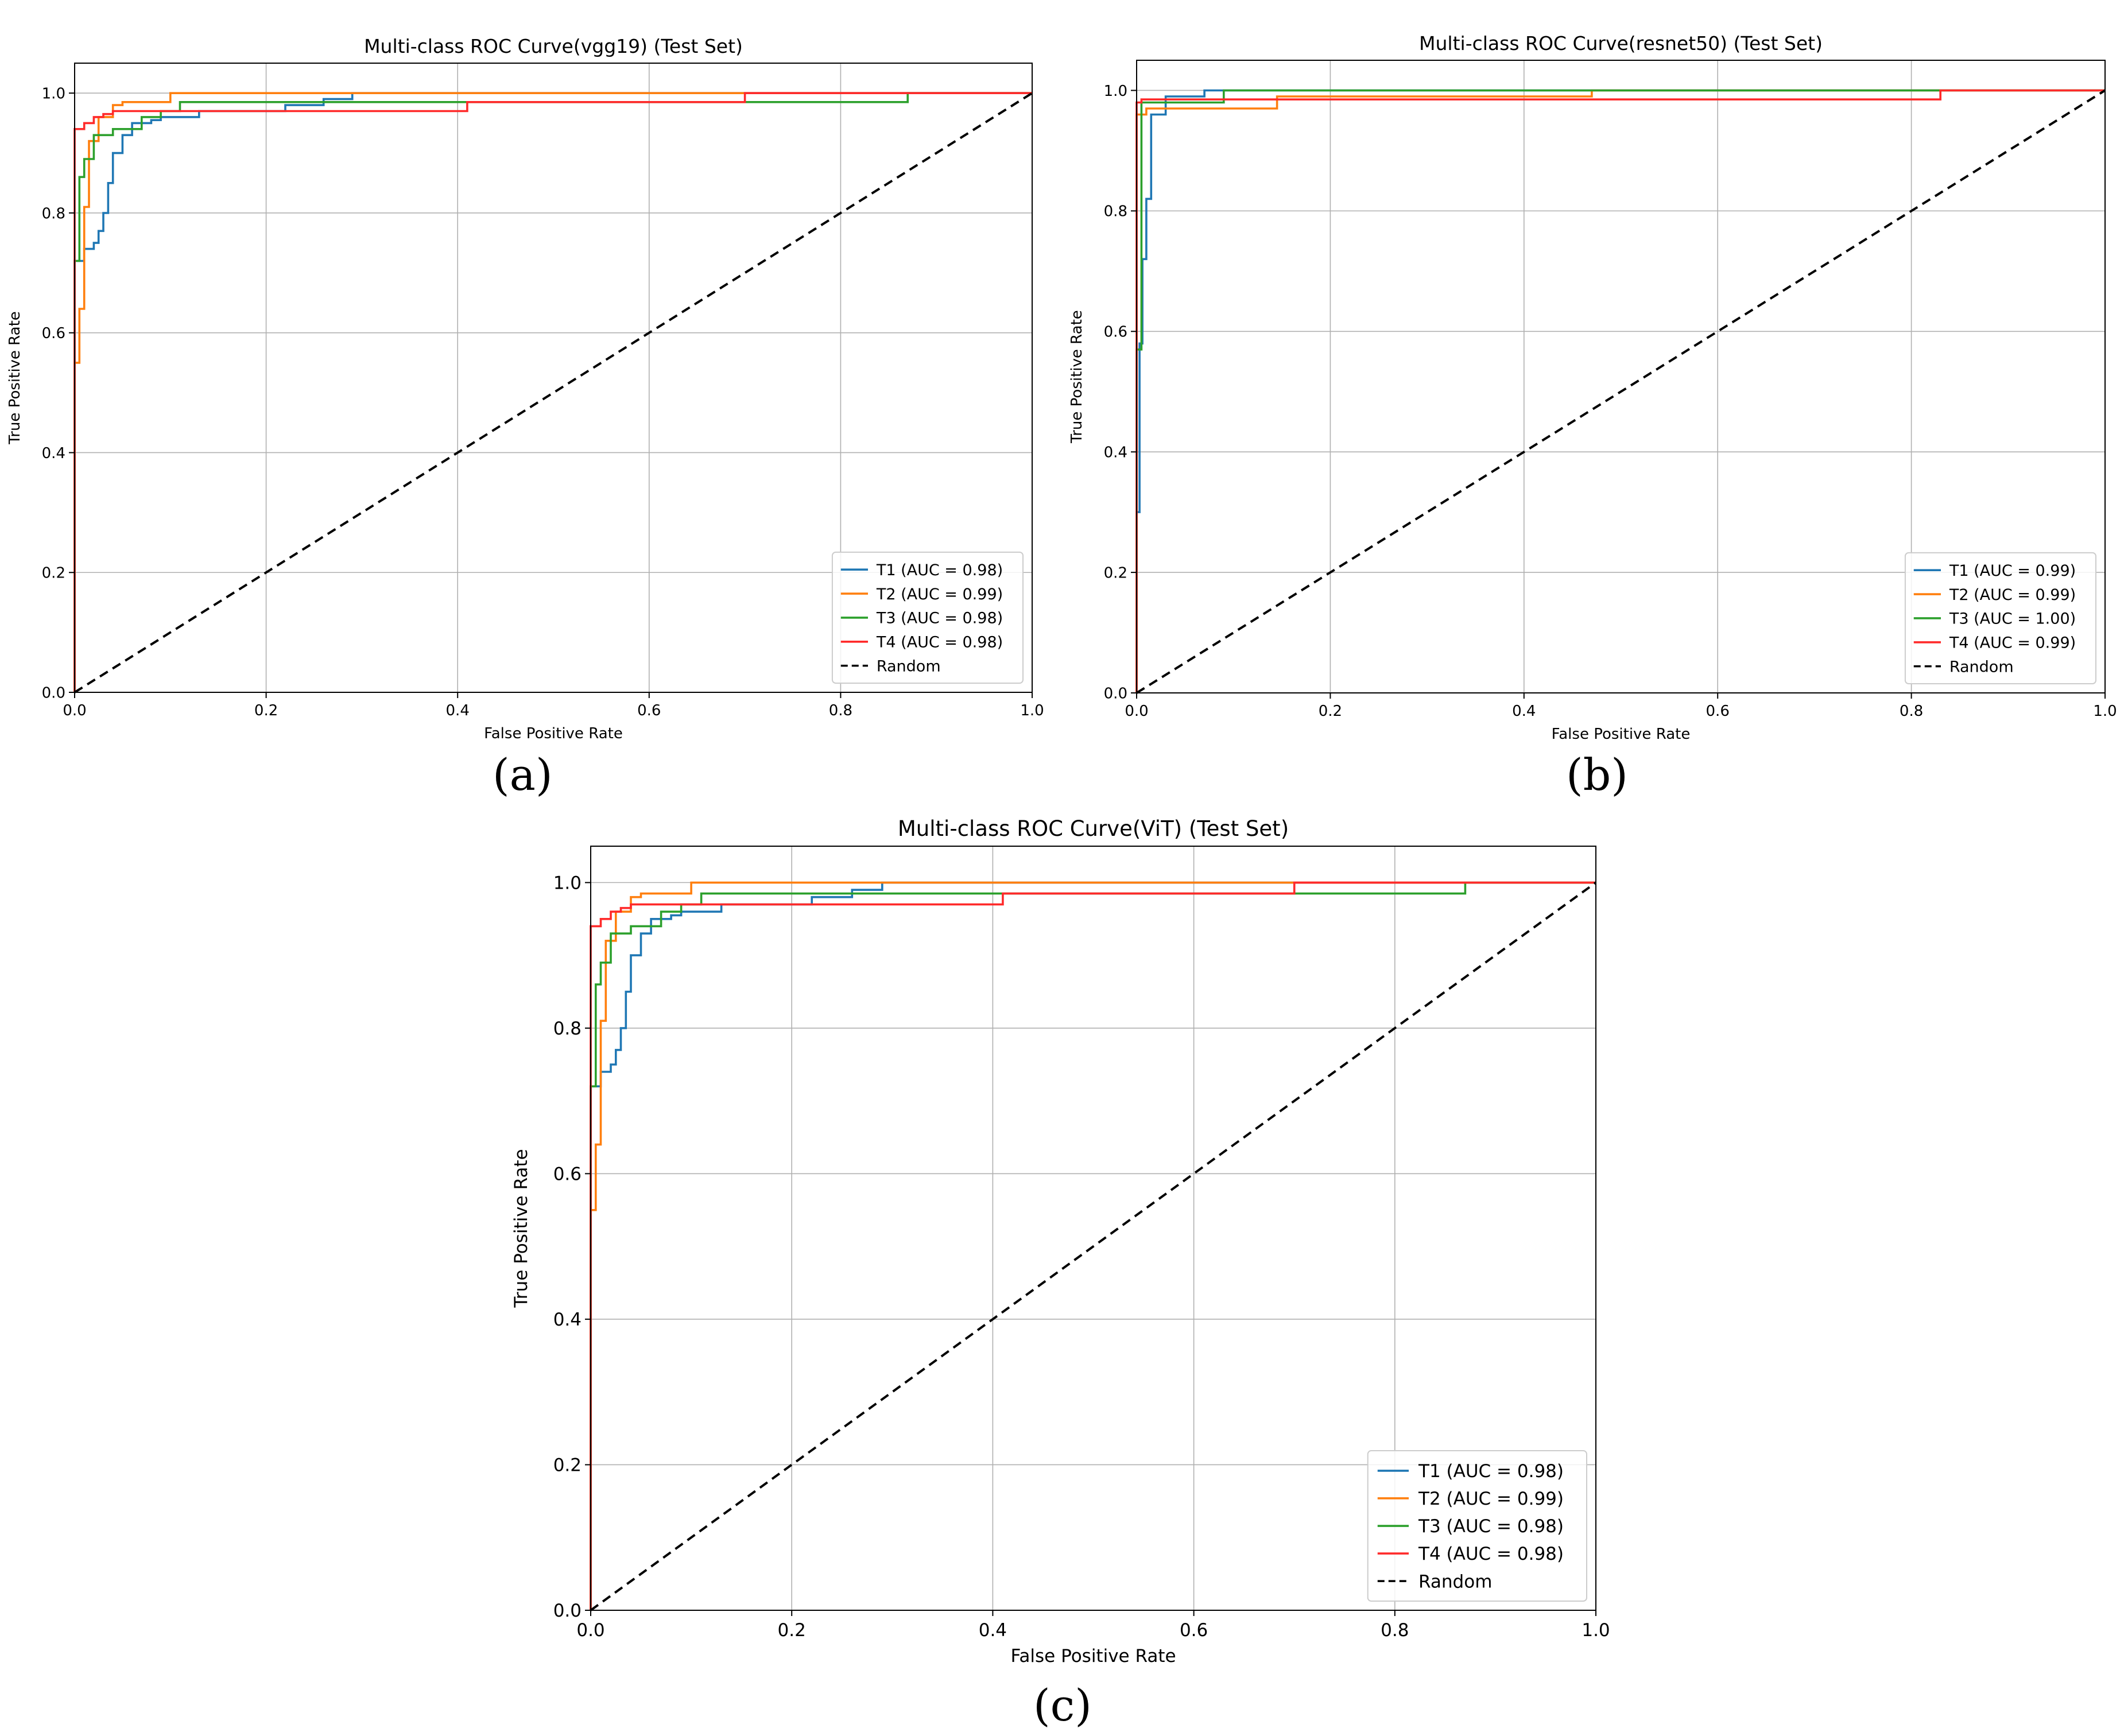  I want to click on legend-label: T1 (AUC = 0.99), so click(2012, 571).